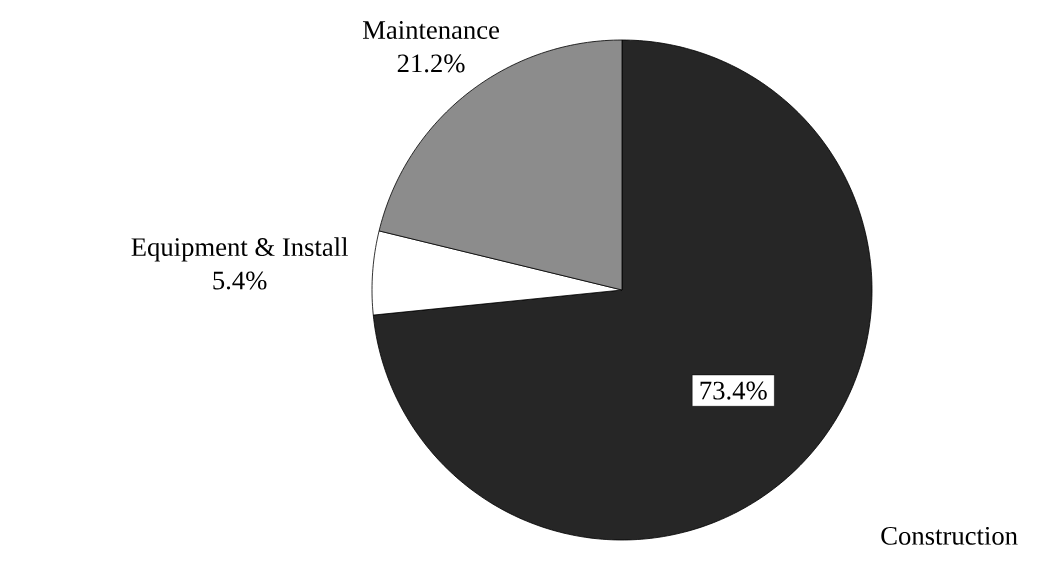 This screenshot has width=1055, height=586. What do you see at coordinates (431, 30) in the screenshot?
I see `slice-label: Maintenance` at bounding box center [431, 30].